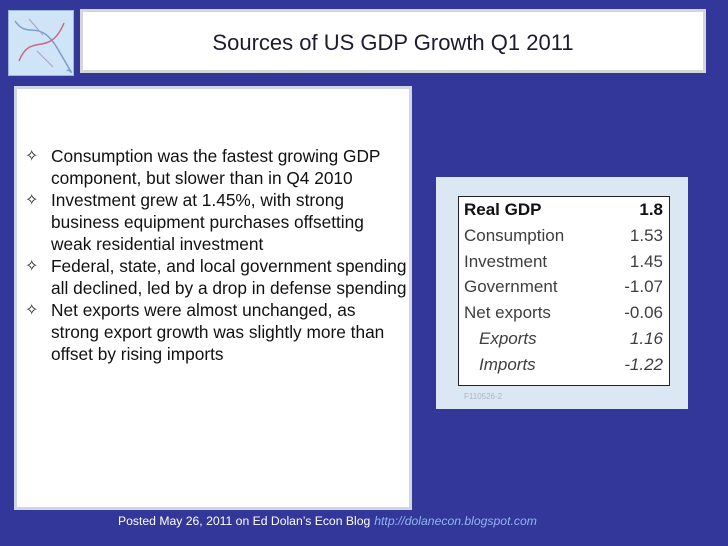 The image size is (728, 546). What do you see at coordinates (564, 262) in the screenshot?
I see `table-row-investment: Investment 1.45` at bounding box center [564, 262].